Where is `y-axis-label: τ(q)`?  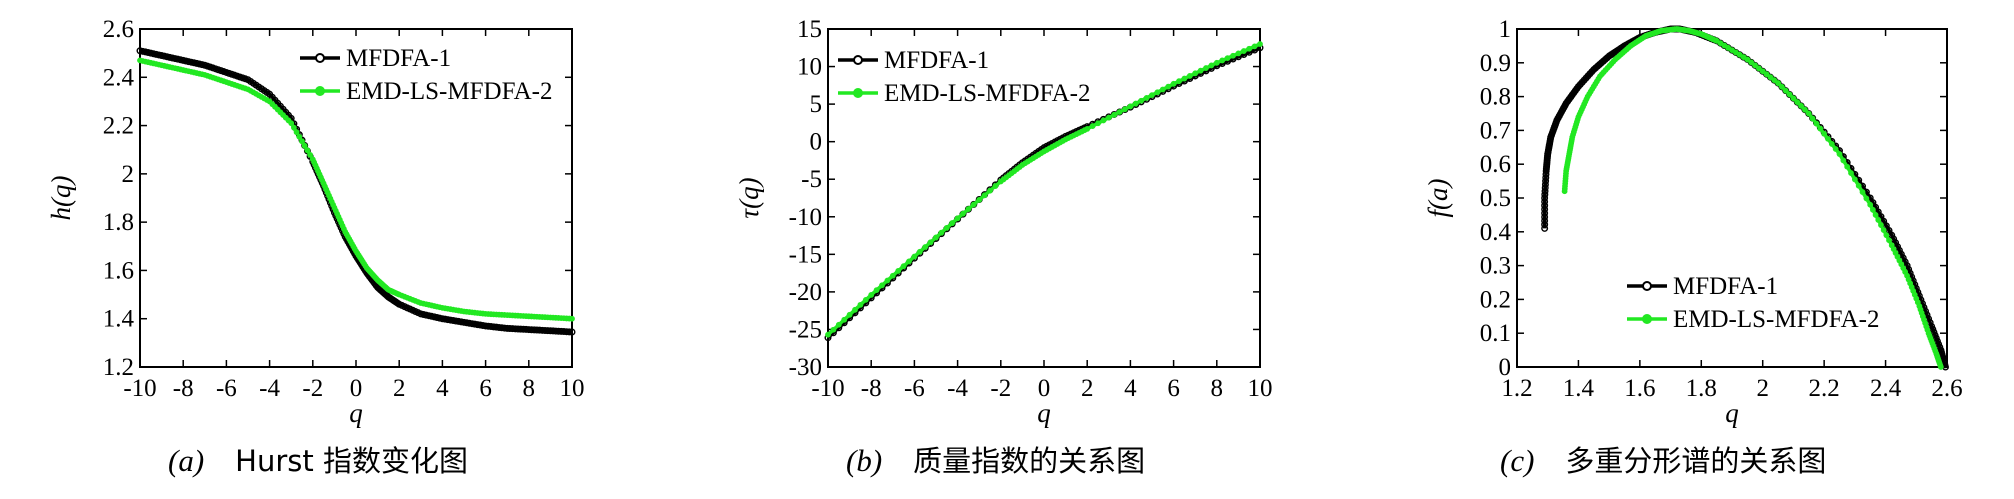 y-axis-label: τ(q) is located at coordinates (749, 197).